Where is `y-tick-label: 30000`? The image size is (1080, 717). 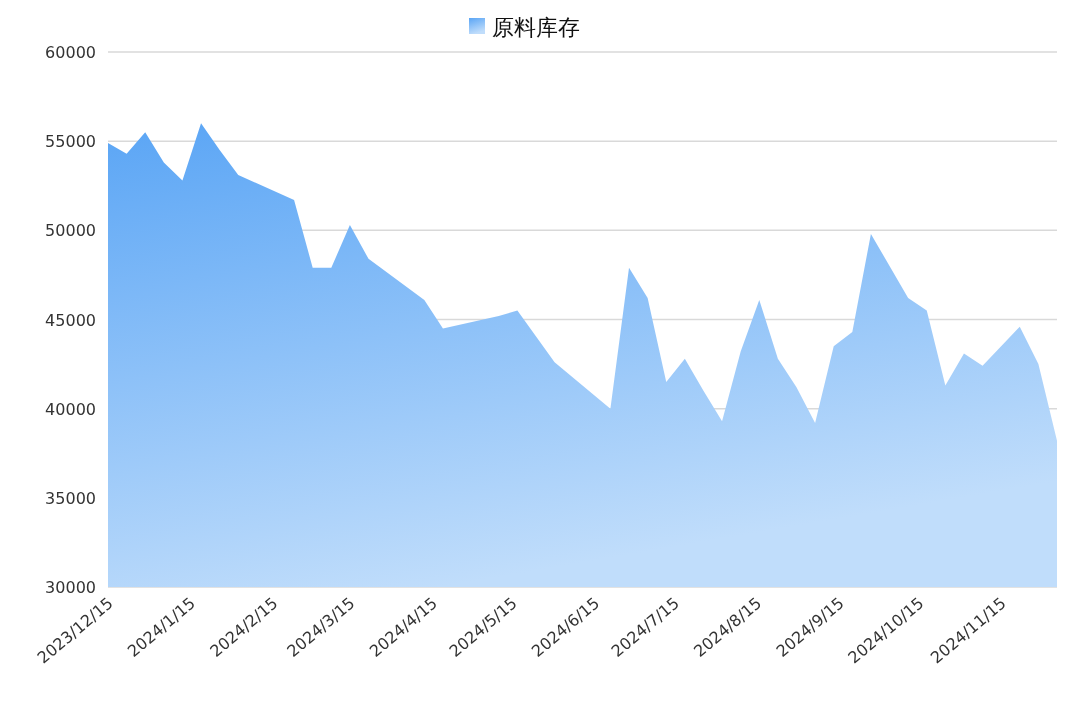 y-tick-label: 30000 is located at coordinates (70, 587).